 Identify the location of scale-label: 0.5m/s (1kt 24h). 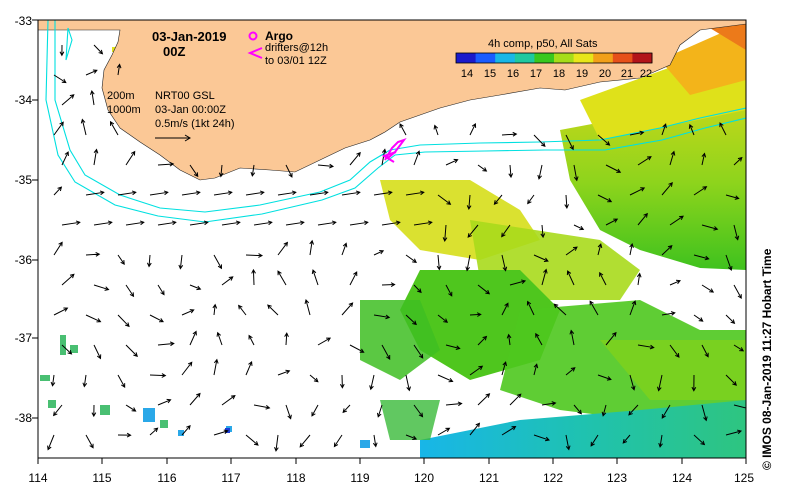
(194, 124).